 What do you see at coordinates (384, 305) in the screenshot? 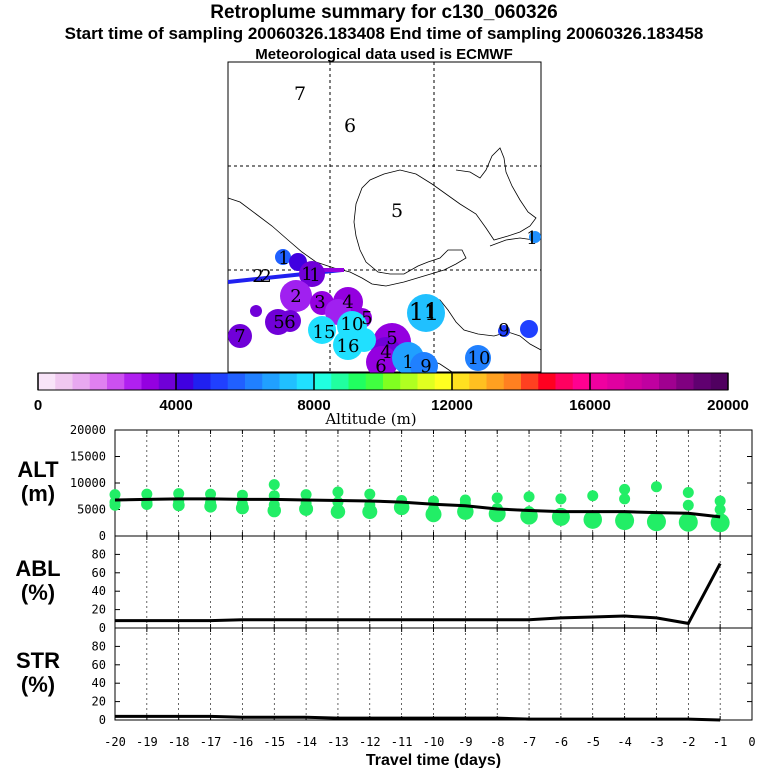
I see `map-clusters` at bounding box center [384, 305].